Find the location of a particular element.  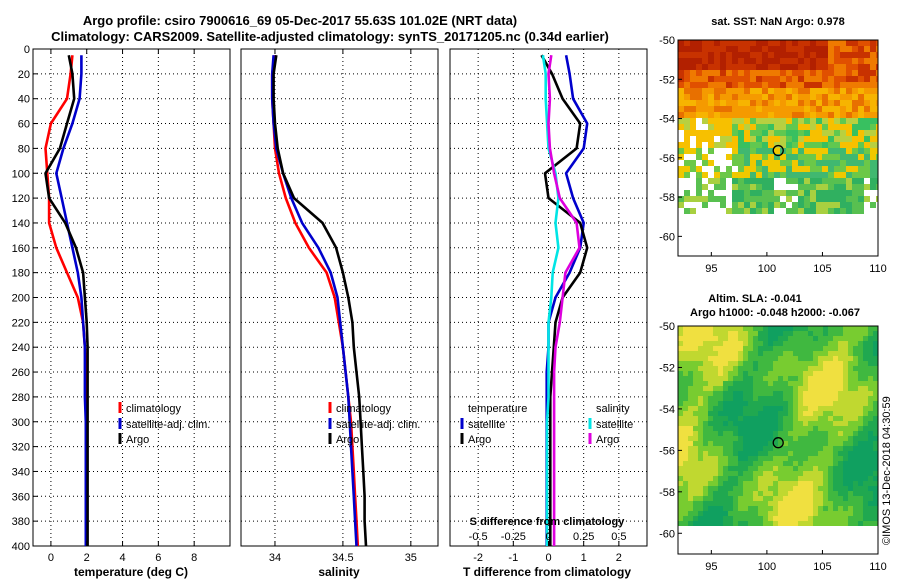

legend-sal-argo: Argo is located at coordinates (607, 440).